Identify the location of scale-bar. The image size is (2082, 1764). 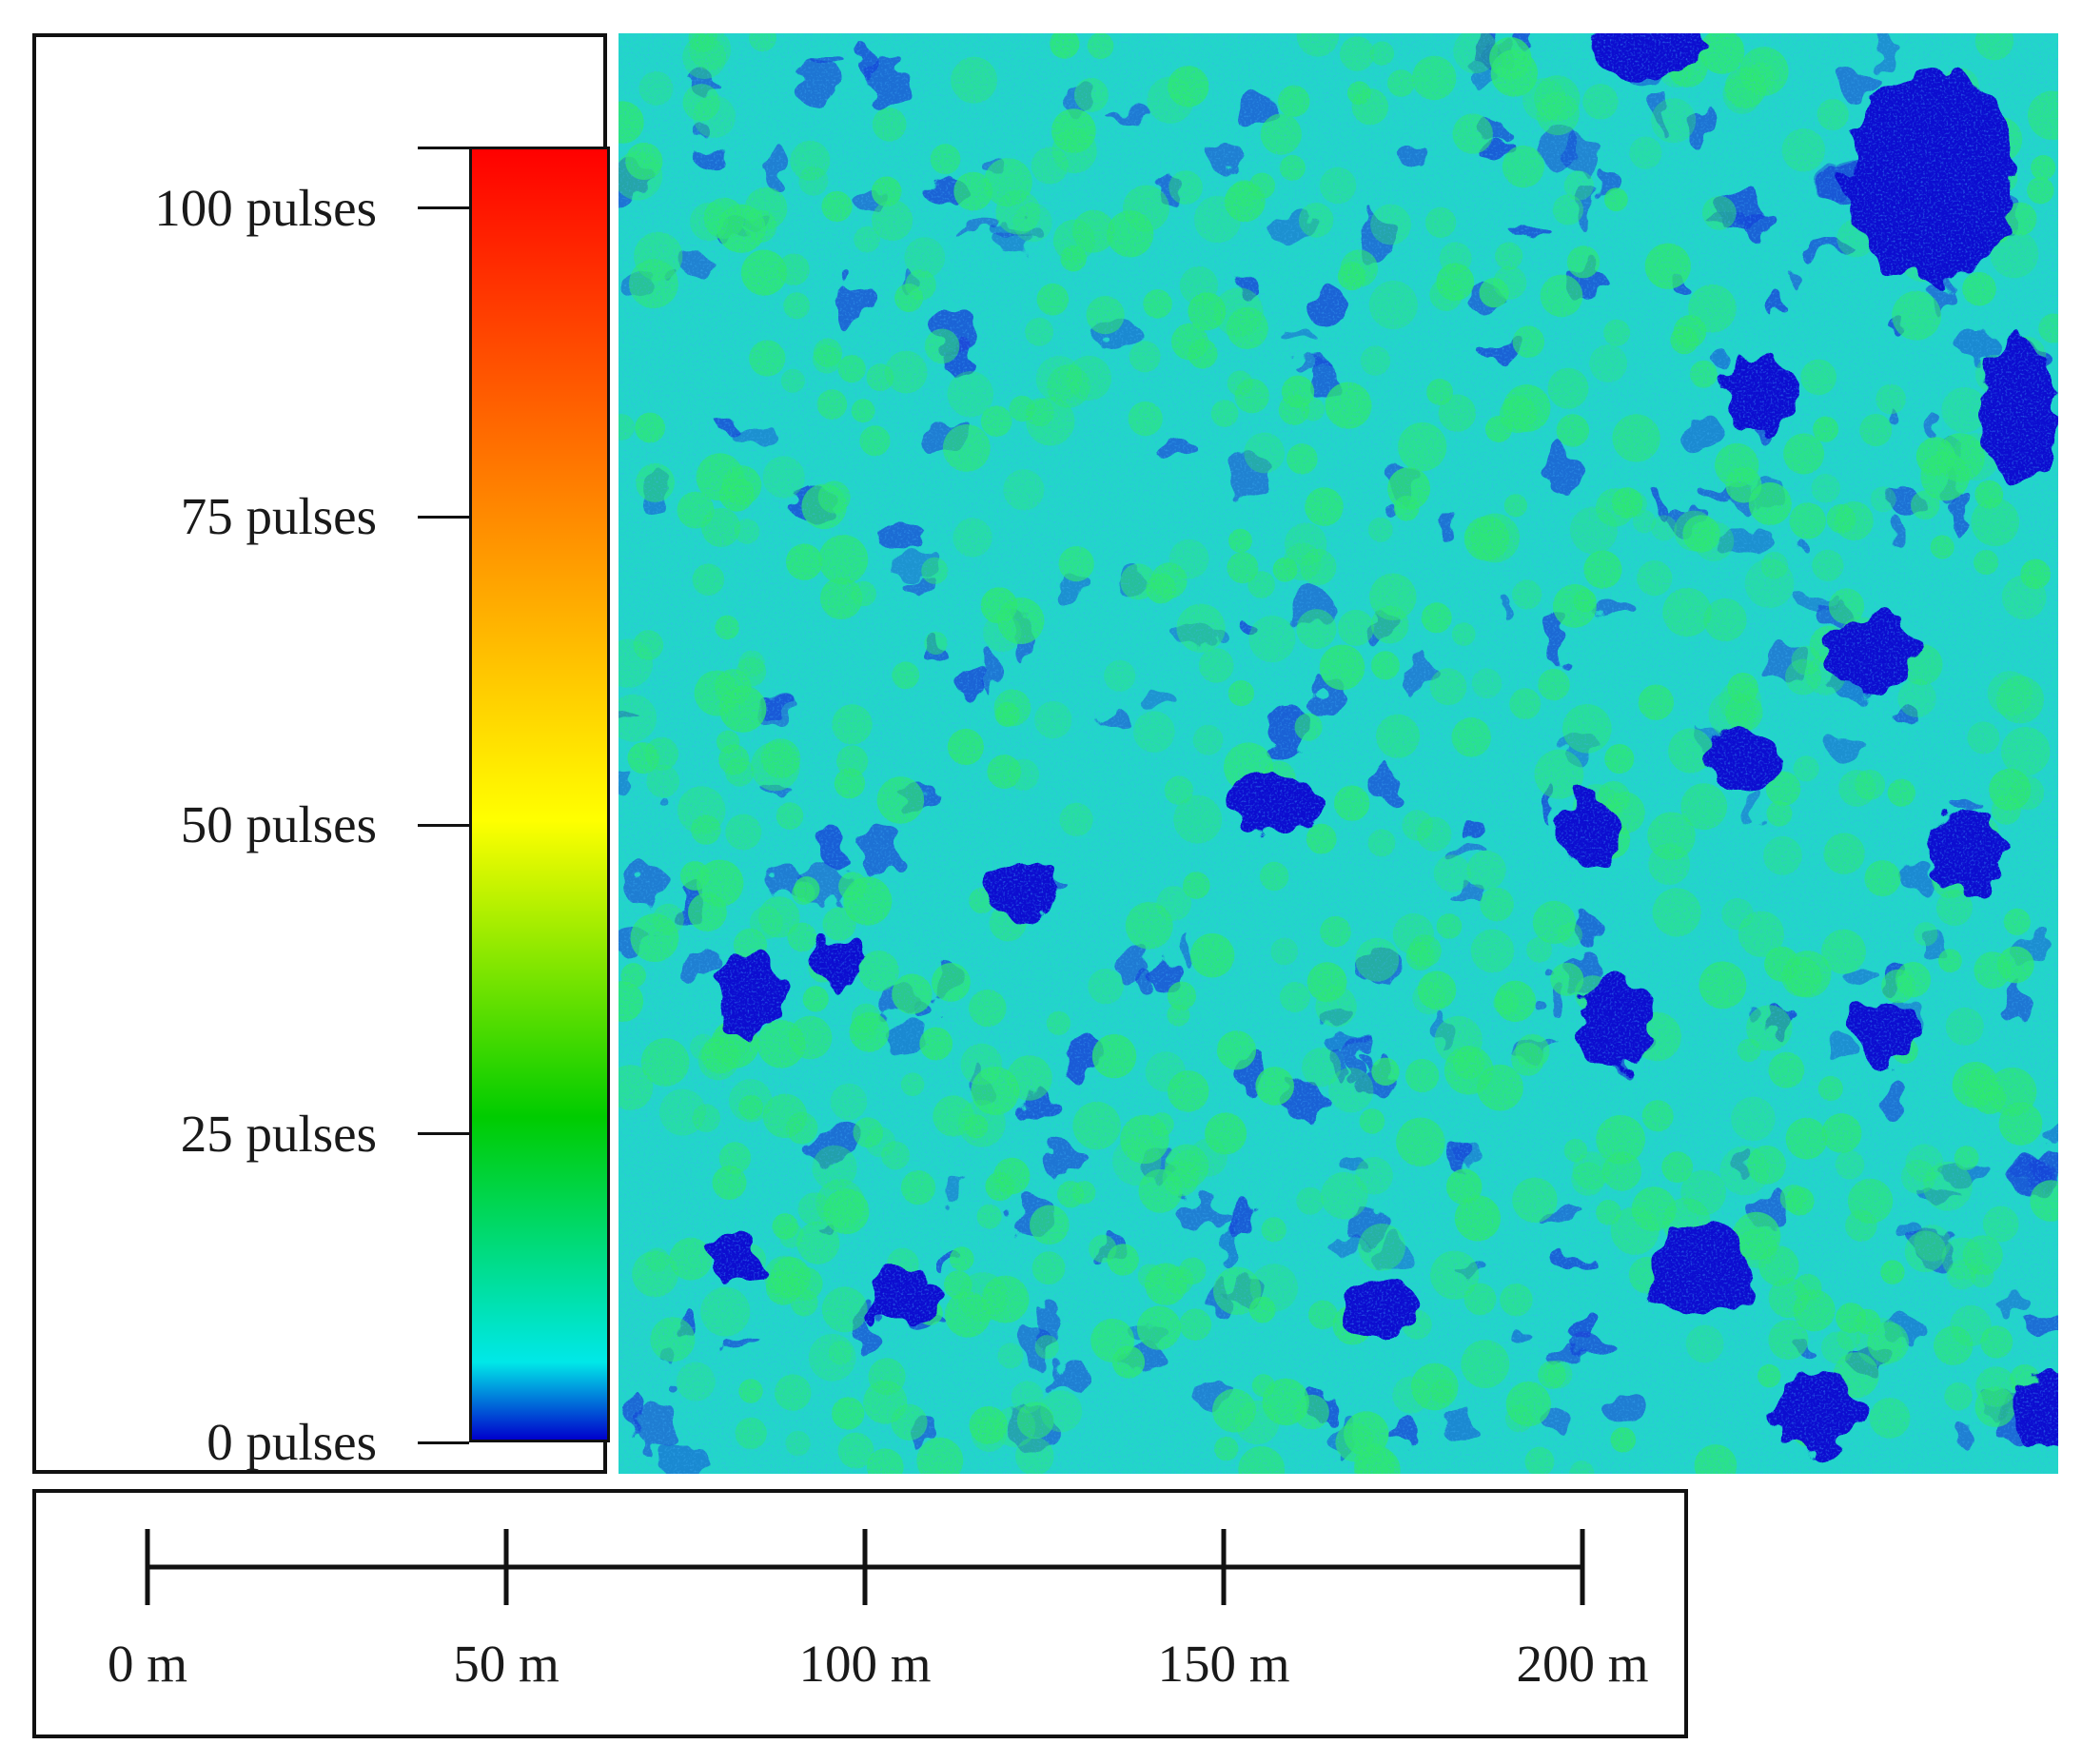
(865, 1567).